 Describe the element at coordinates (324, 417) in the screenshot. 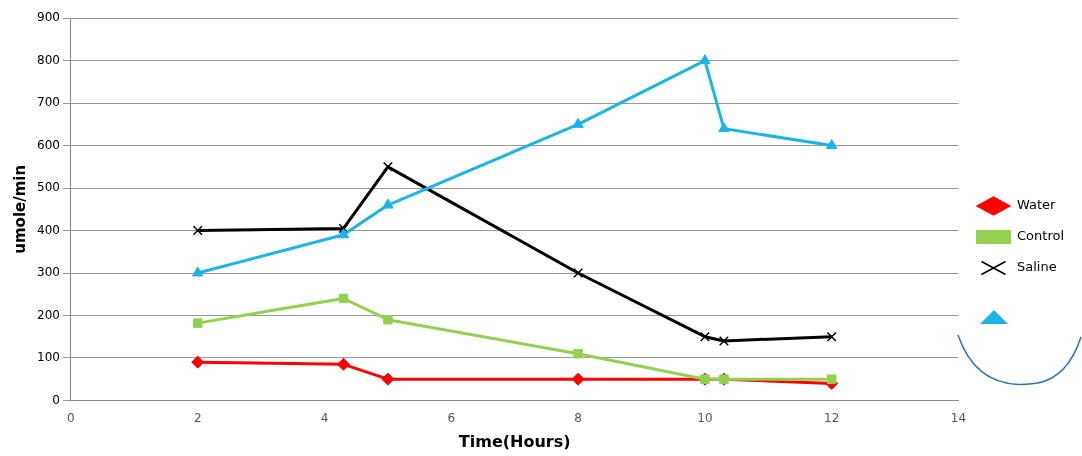

I see `x-tick-label: 4` at that location.